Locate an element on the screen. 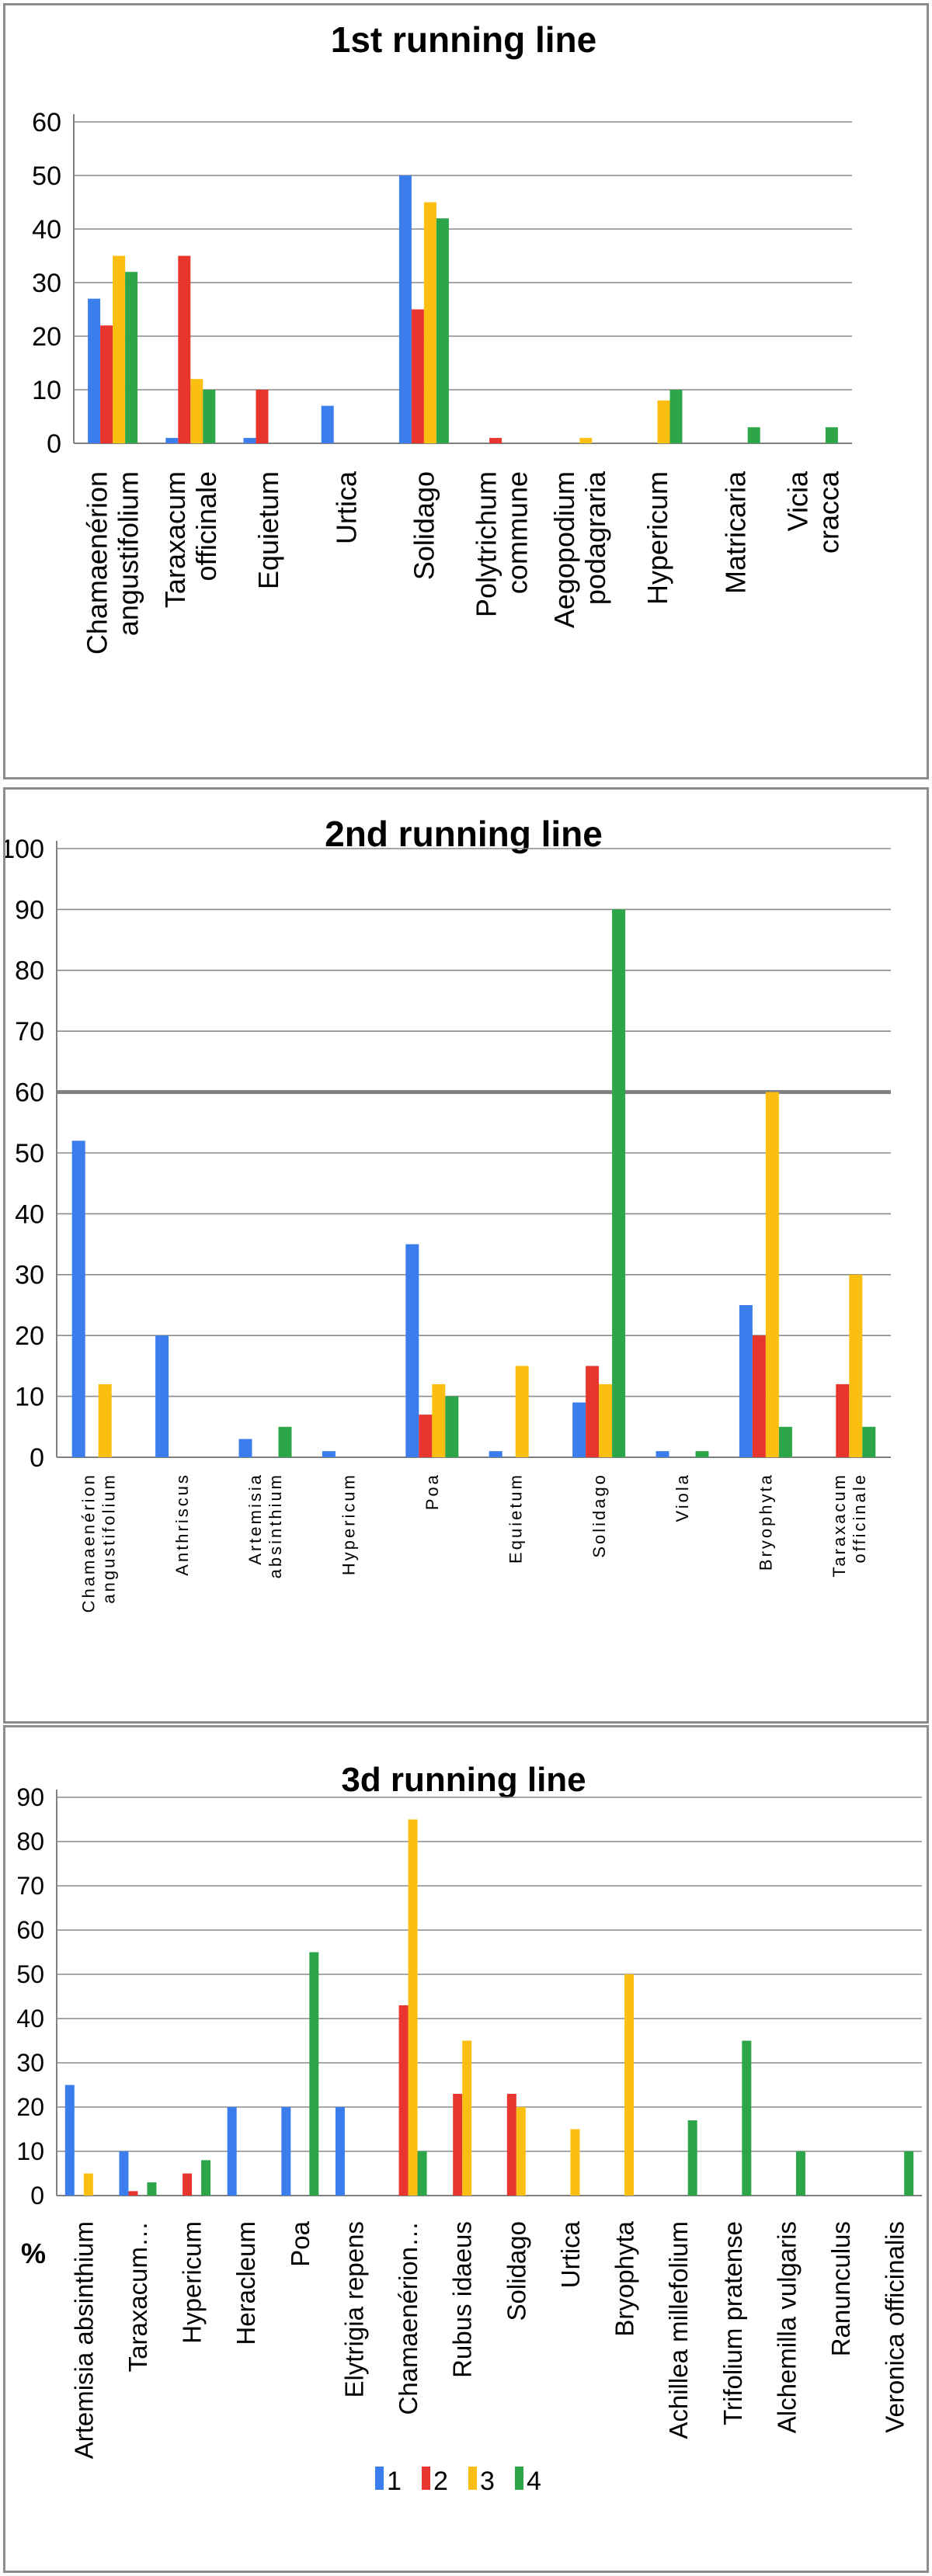 Image resolution: width=932 pixels, height=2576 pixels. x-category-label: Trifolium pratense is located at coordinates (732, 2323).